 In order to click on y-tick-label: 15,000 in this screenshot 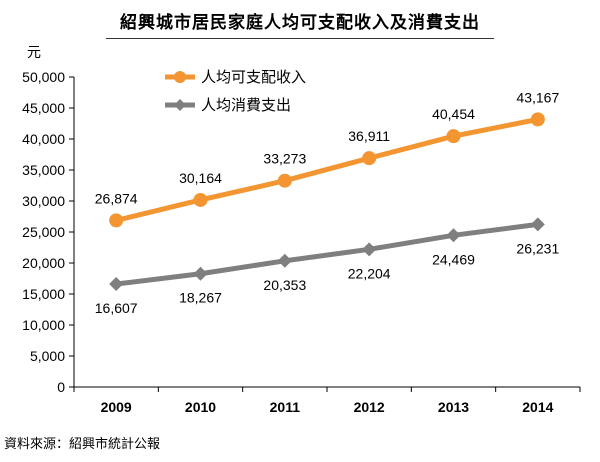, I will do `click(43, 294)`.